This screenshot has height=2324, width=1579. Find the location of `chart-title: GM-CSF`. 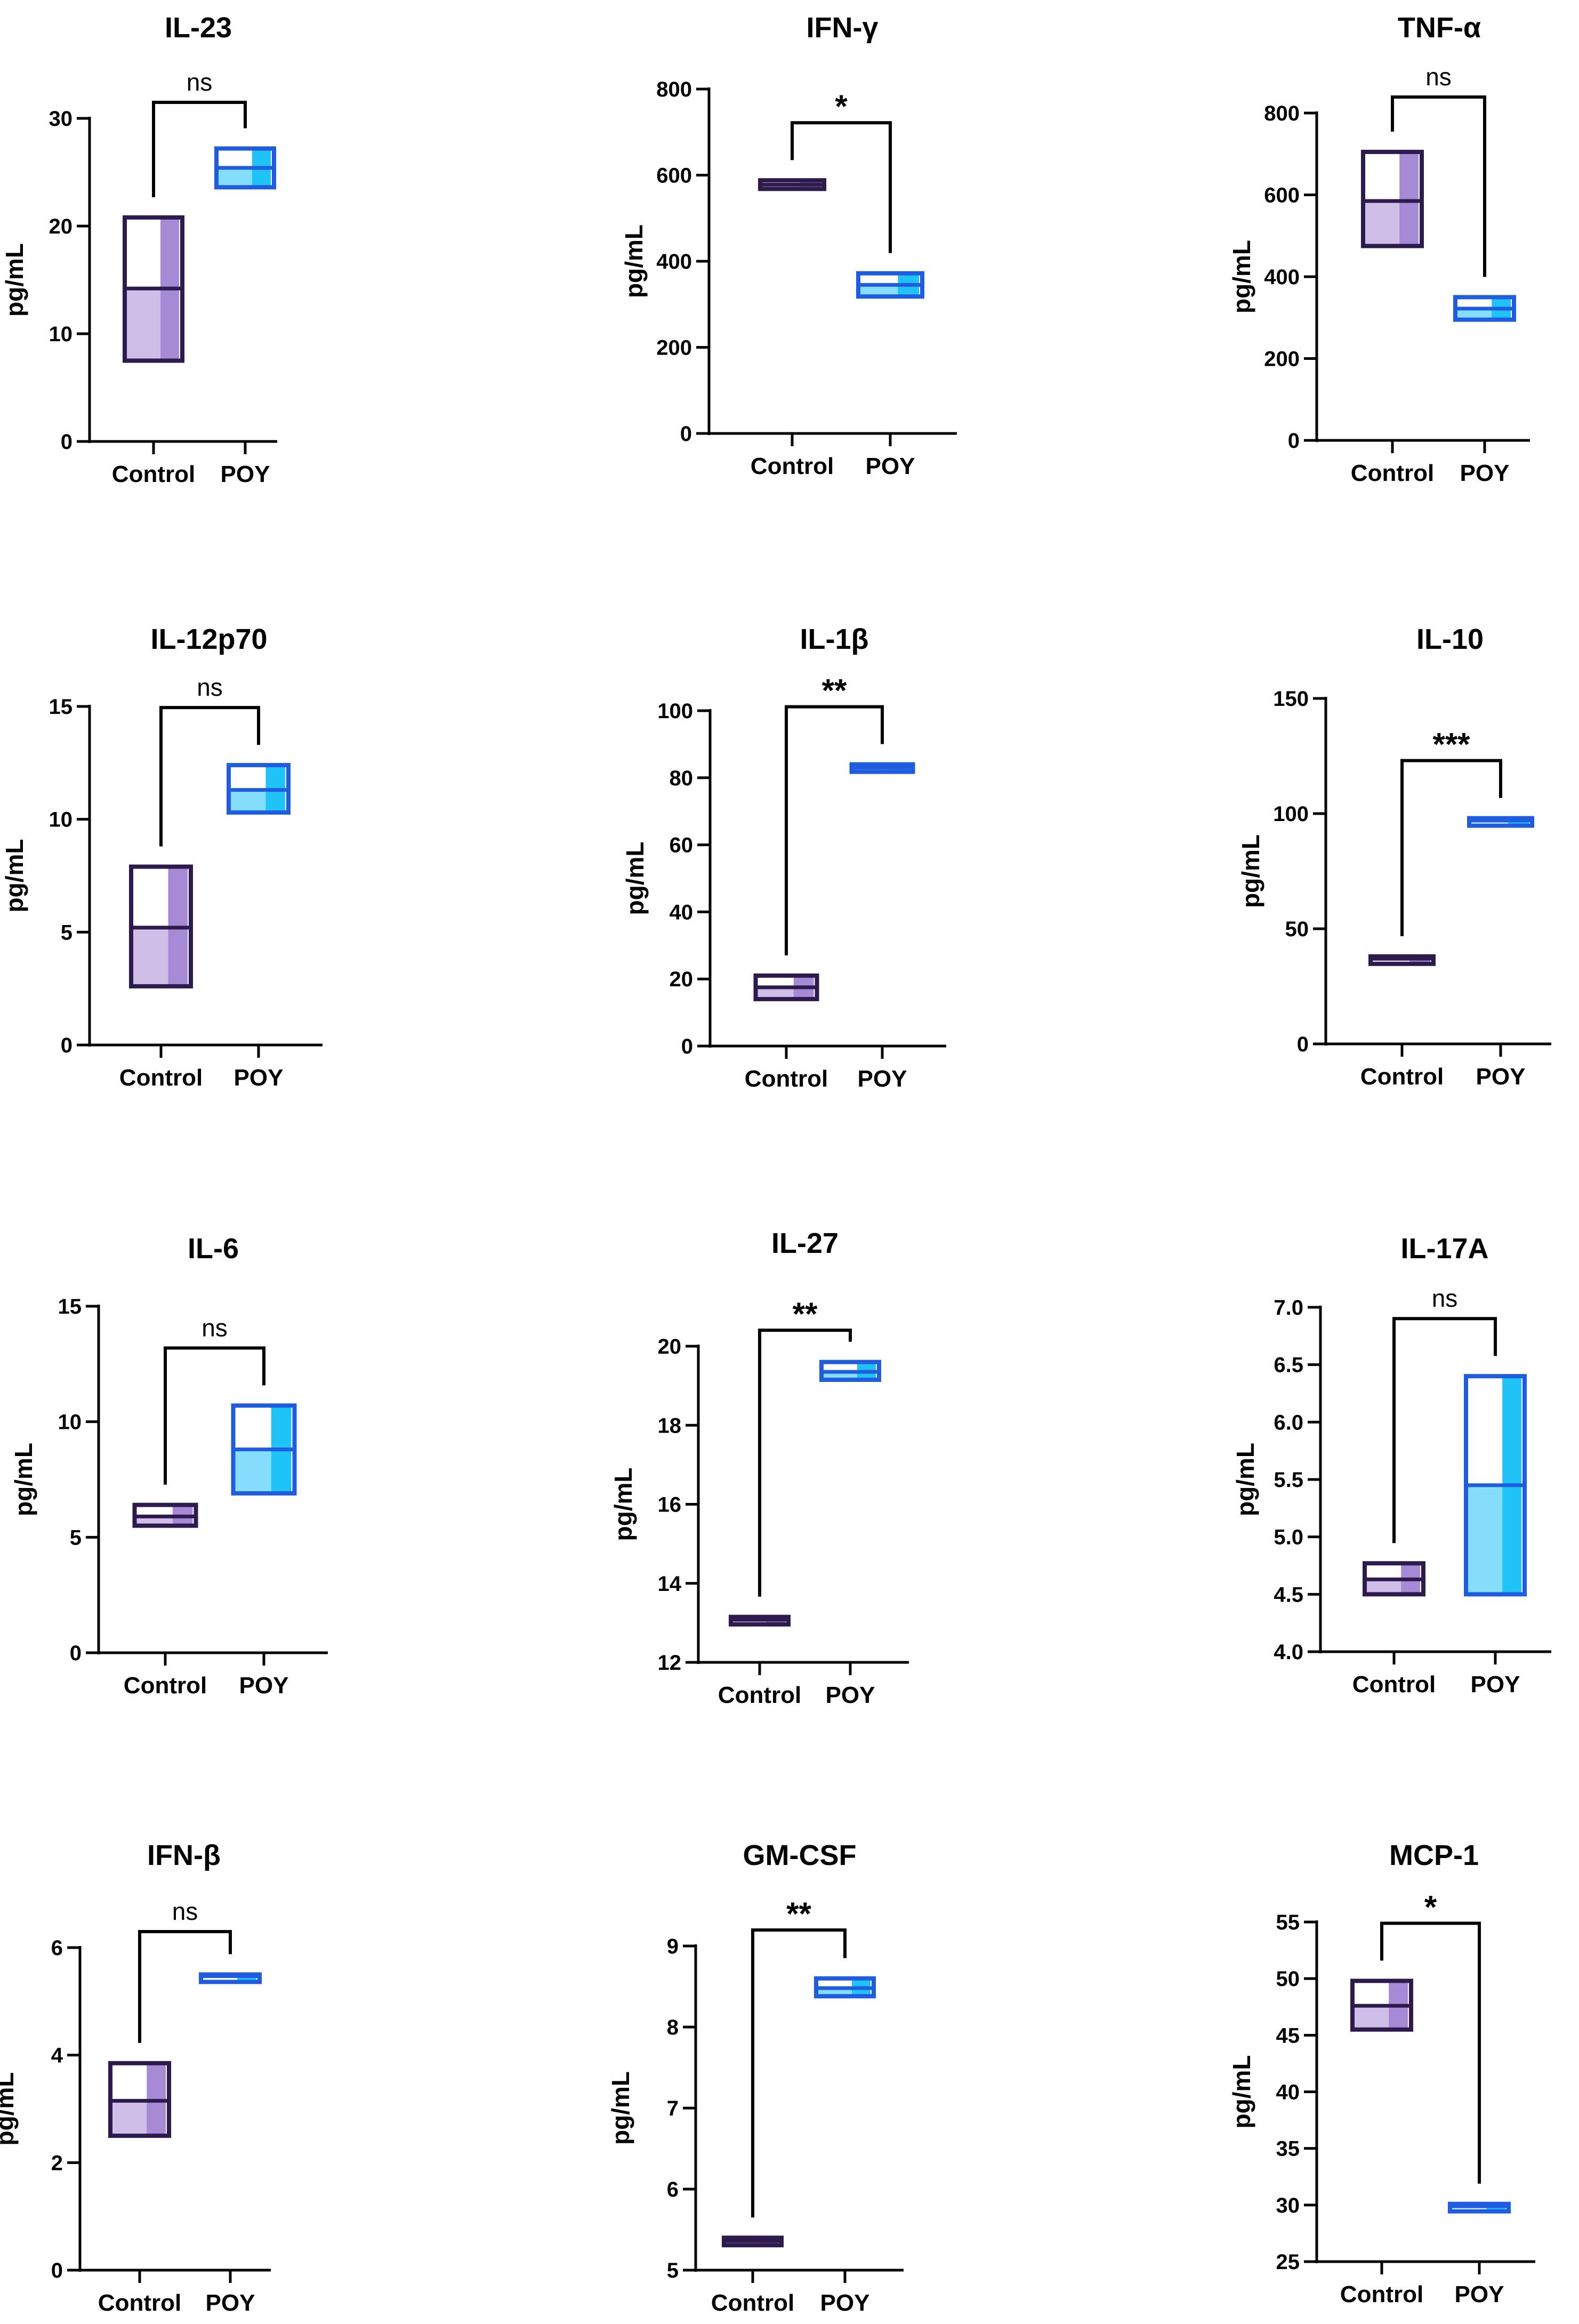

chart-title: GM-CSF is located at coordinates (800, 1855).